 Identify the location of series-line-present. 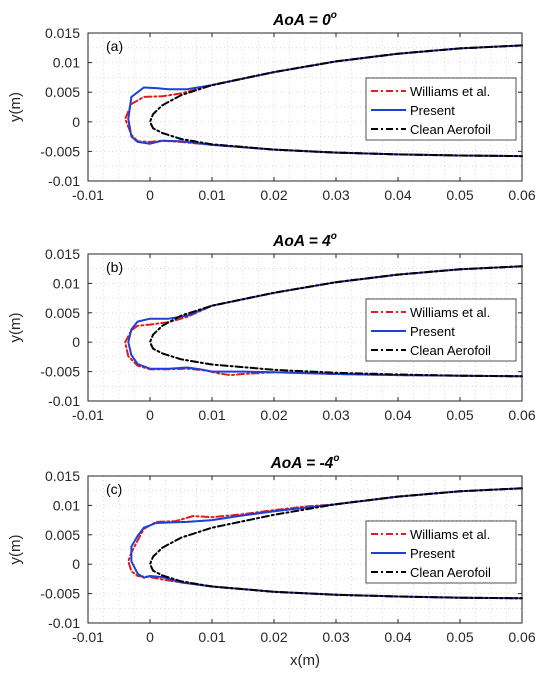
(326, 543).